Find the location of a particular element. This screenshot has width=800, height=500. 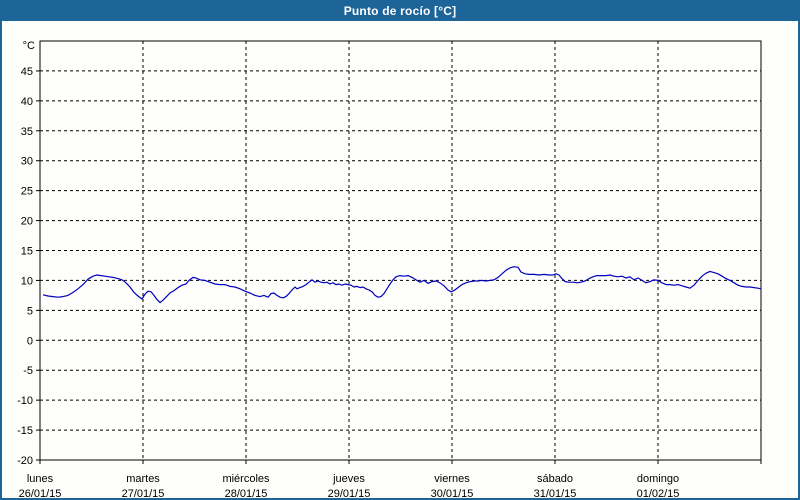

y-axis-tick-label: 40 is located at coordinates (27, 102).